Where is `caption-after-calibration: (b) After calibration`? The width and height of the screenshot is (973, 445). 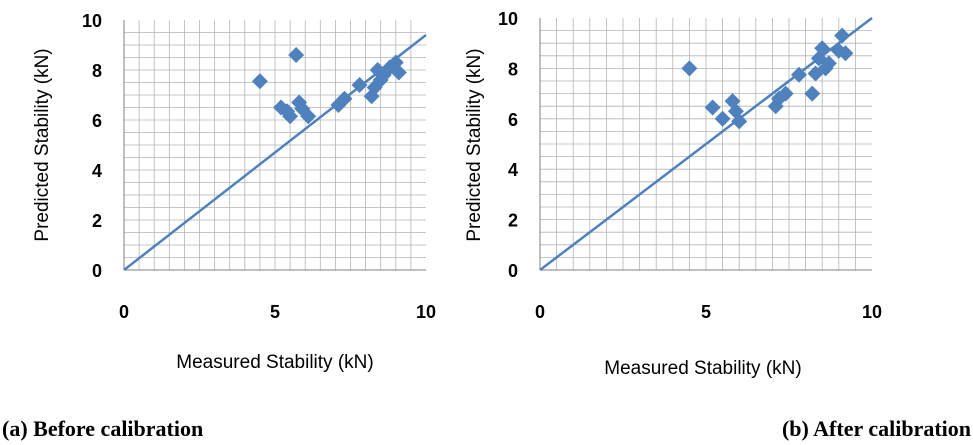 caption-after-calibration: (b) After calibration is located at coordinates (876, 428).